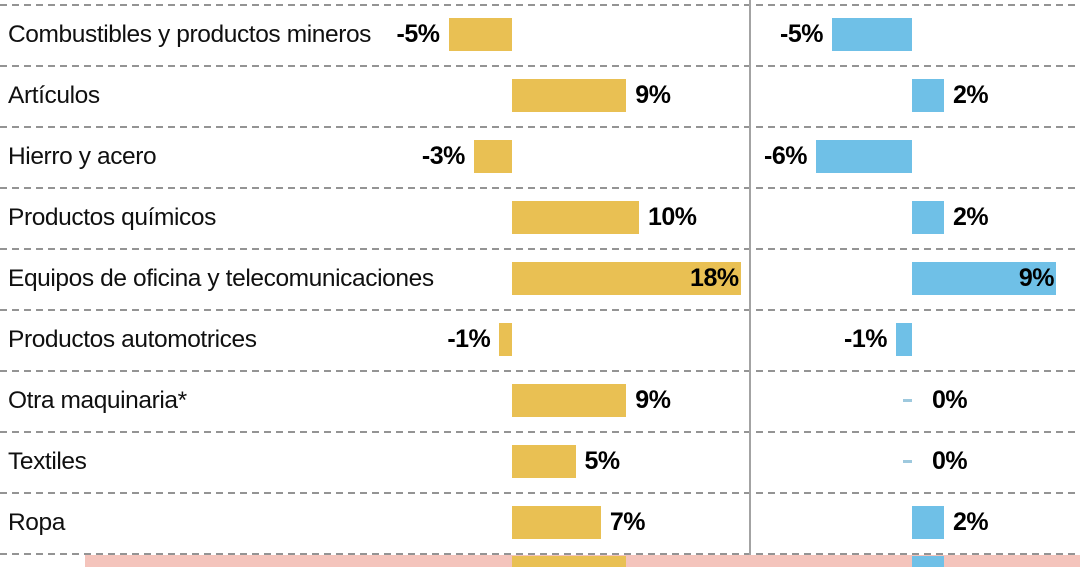 The height and width of the screenshot is (567, 1080). What do you see at coordinates (82, 156) in the screenshot?
I see `category-label: Hierro y acero` at bounding box center [82, 156].